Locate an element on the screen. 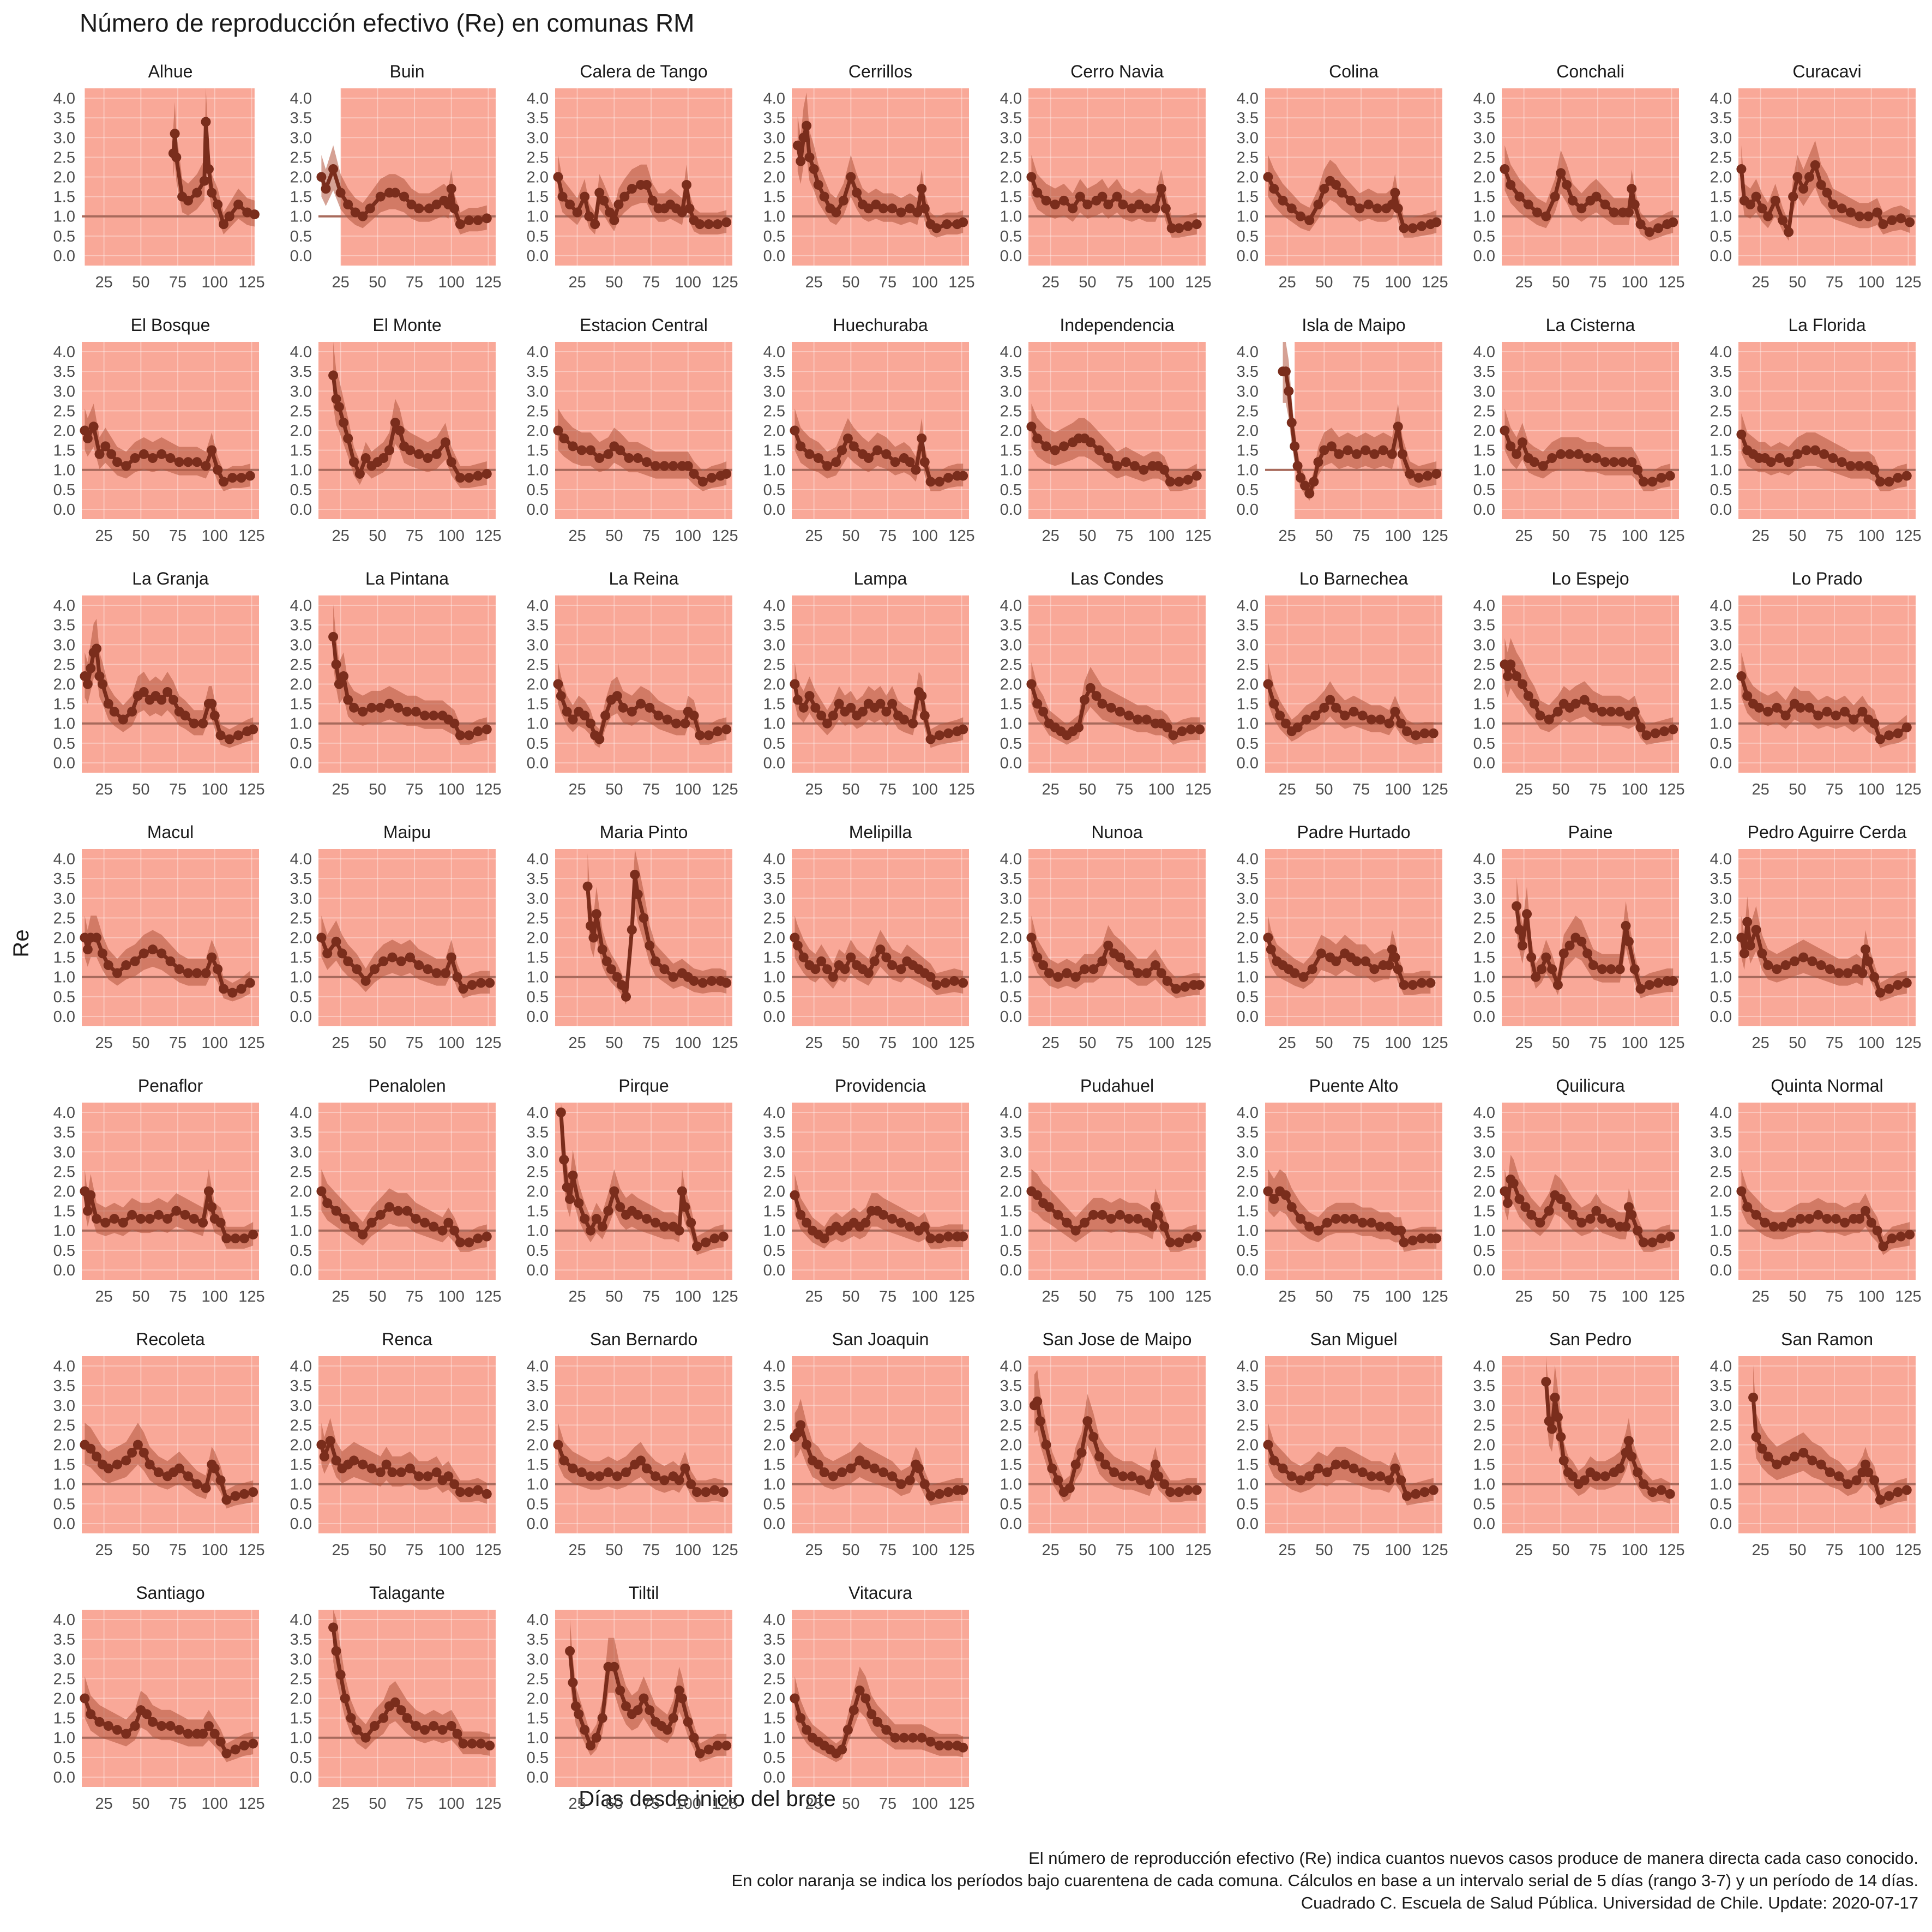 This screenshot has width=1932, height=1932. y-tick-label: 0.0 is located at coordinates (1248, 763).